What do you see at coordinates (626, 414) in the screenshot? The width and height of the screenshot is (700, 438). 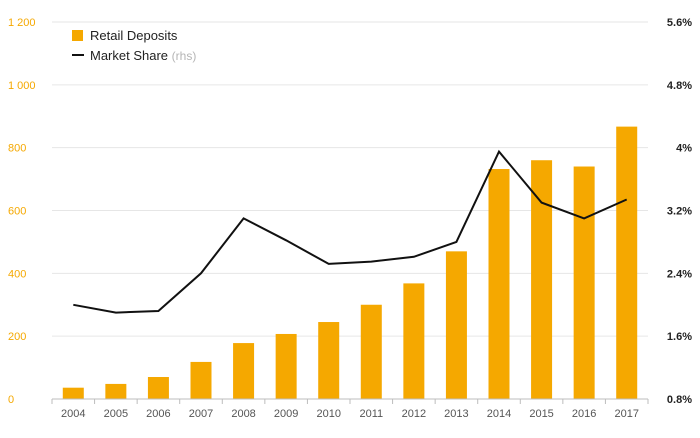 I see `x-tick-label: 2017` at bounding box center [626, 414].